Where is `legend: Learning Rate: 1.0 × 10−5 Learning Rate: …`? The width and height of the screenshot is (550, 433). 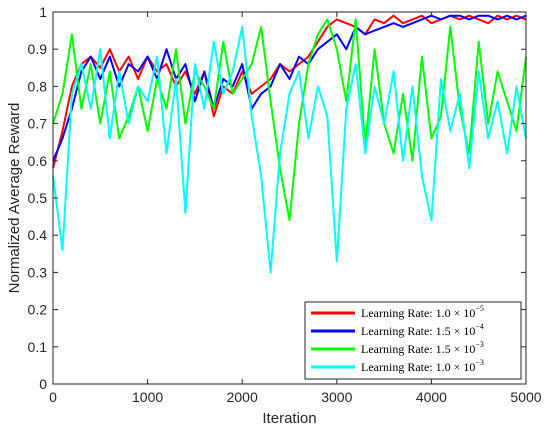 legend: Learning Rate: 1.0 × 10−5 Learning Rate: … is located at coordinates (413, 340).